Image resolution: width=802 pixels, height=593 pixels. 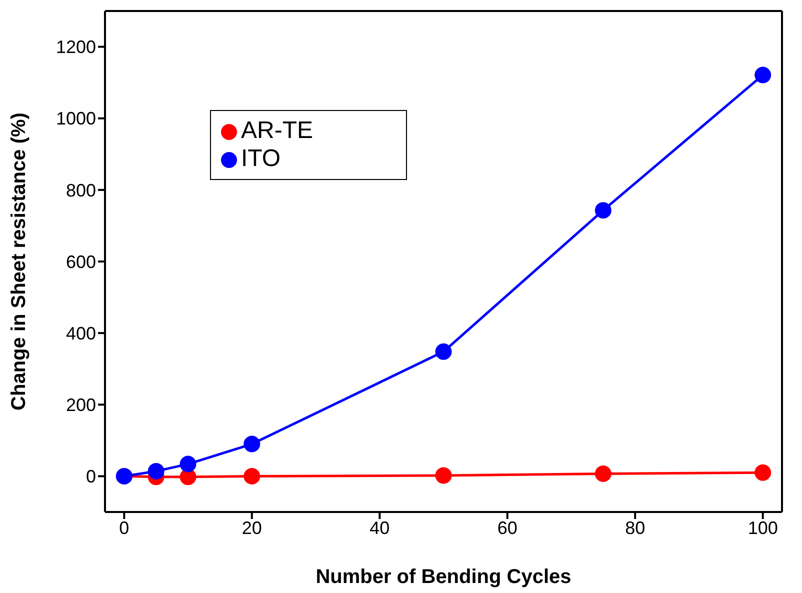 What do you see at coordinates (380, 528) in the screenshot?
I see `x-tick-label: 40` at bounding box center [380, 528].